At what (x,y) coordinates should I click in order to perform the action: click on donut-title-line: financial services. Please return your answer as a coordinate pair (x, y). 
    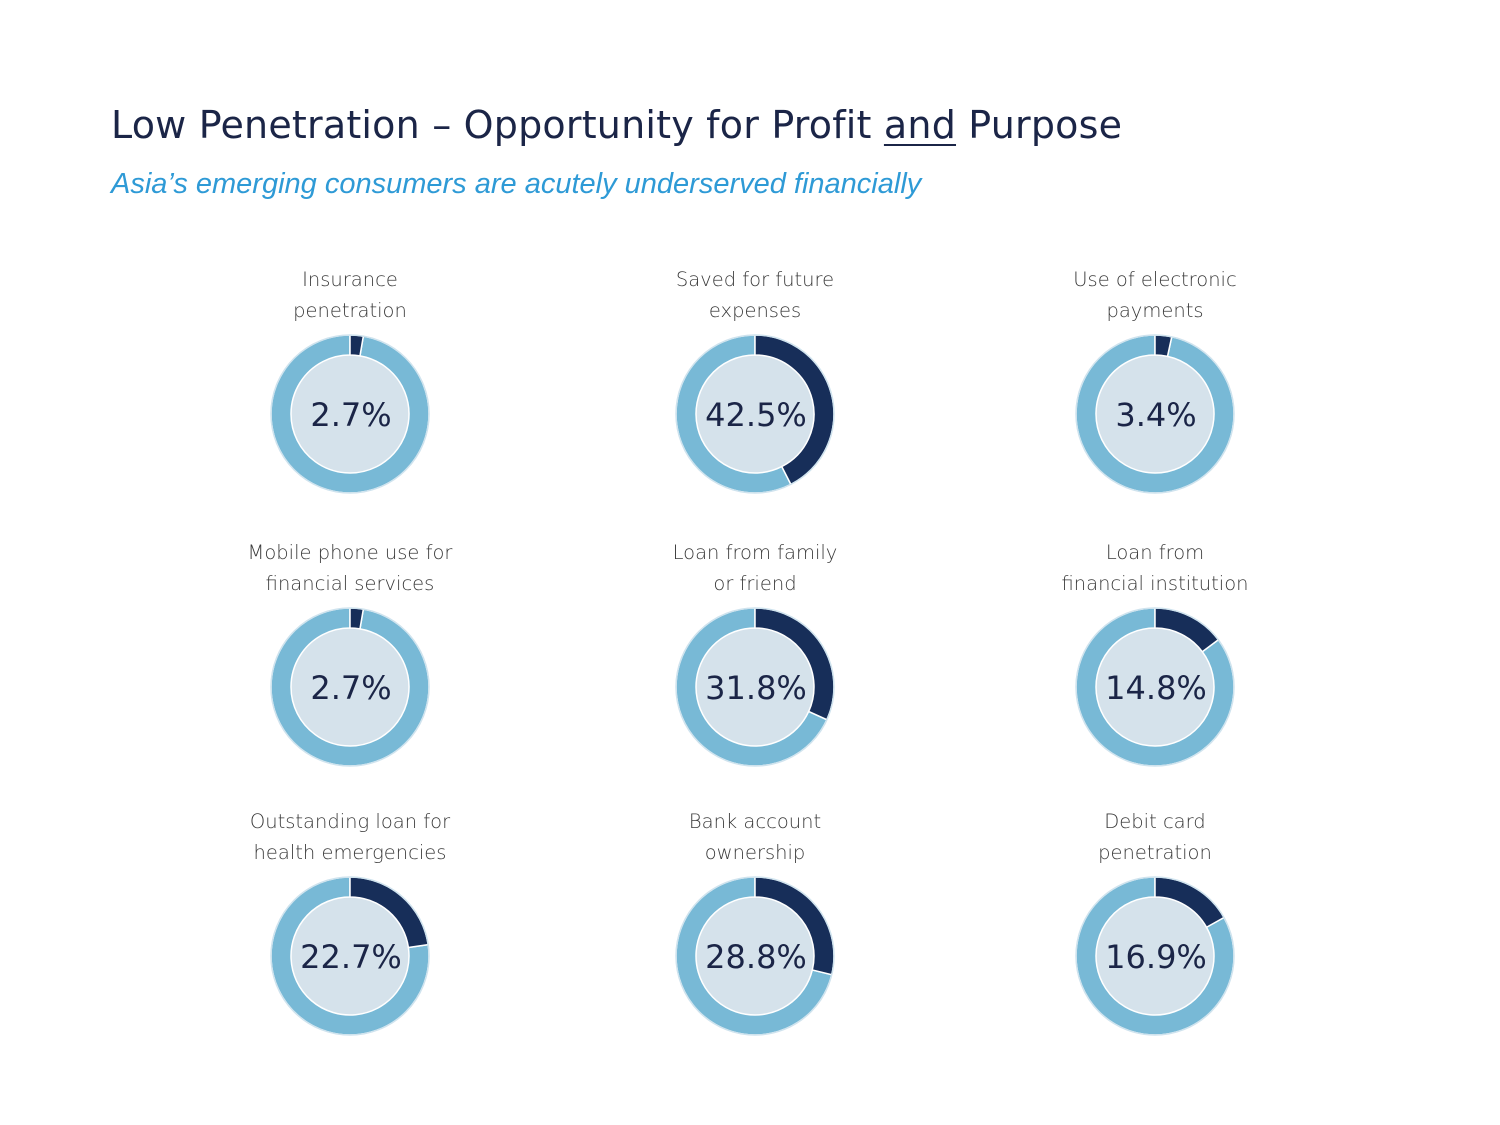
    Looking at the image, I should click on (350, 583).